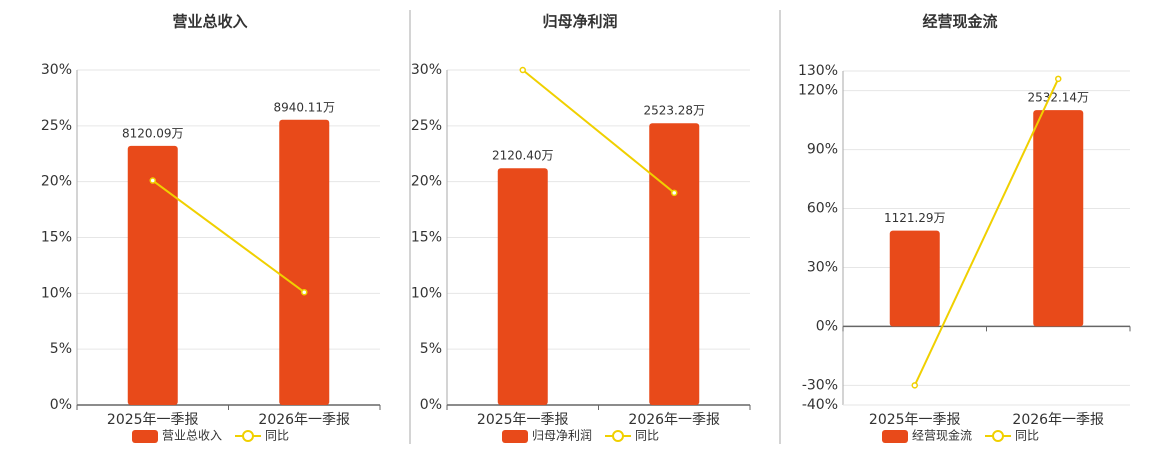 The image size is (1160, 450). Describe the element at coordinates (818, 71) in the screenshot. I see `y-tick-label: 130%` at that location.